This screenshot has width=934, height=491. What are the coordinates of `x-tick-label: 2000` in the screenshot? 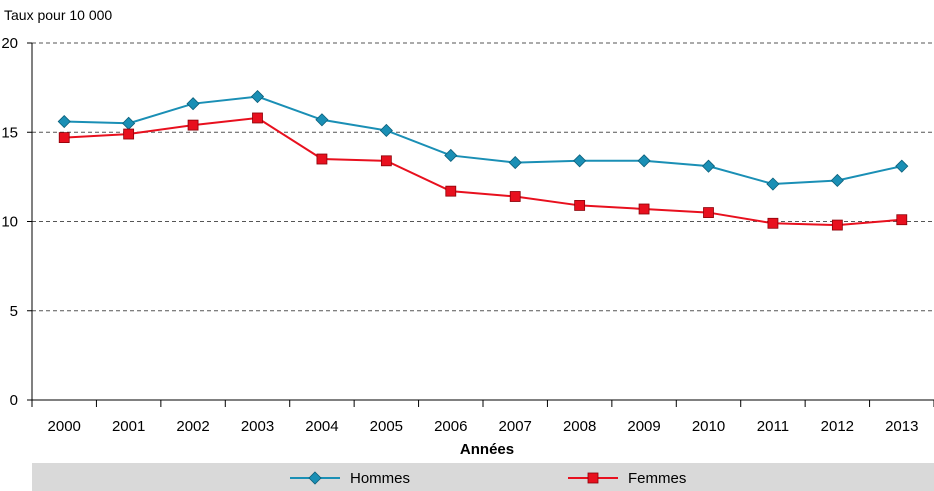 It's located at (64, 426).